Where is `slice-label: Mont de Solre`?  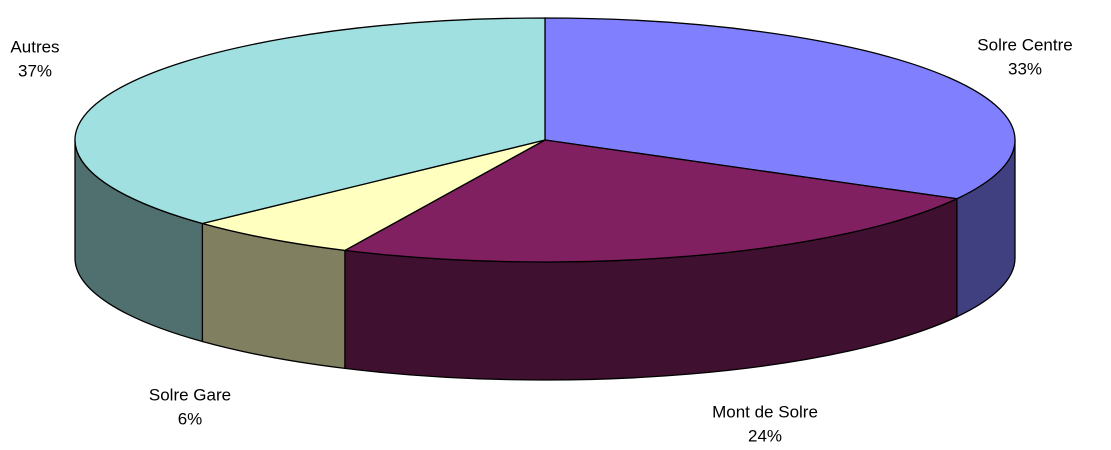
slice-label: Mont de Solre is located at coordinates (765, 411).